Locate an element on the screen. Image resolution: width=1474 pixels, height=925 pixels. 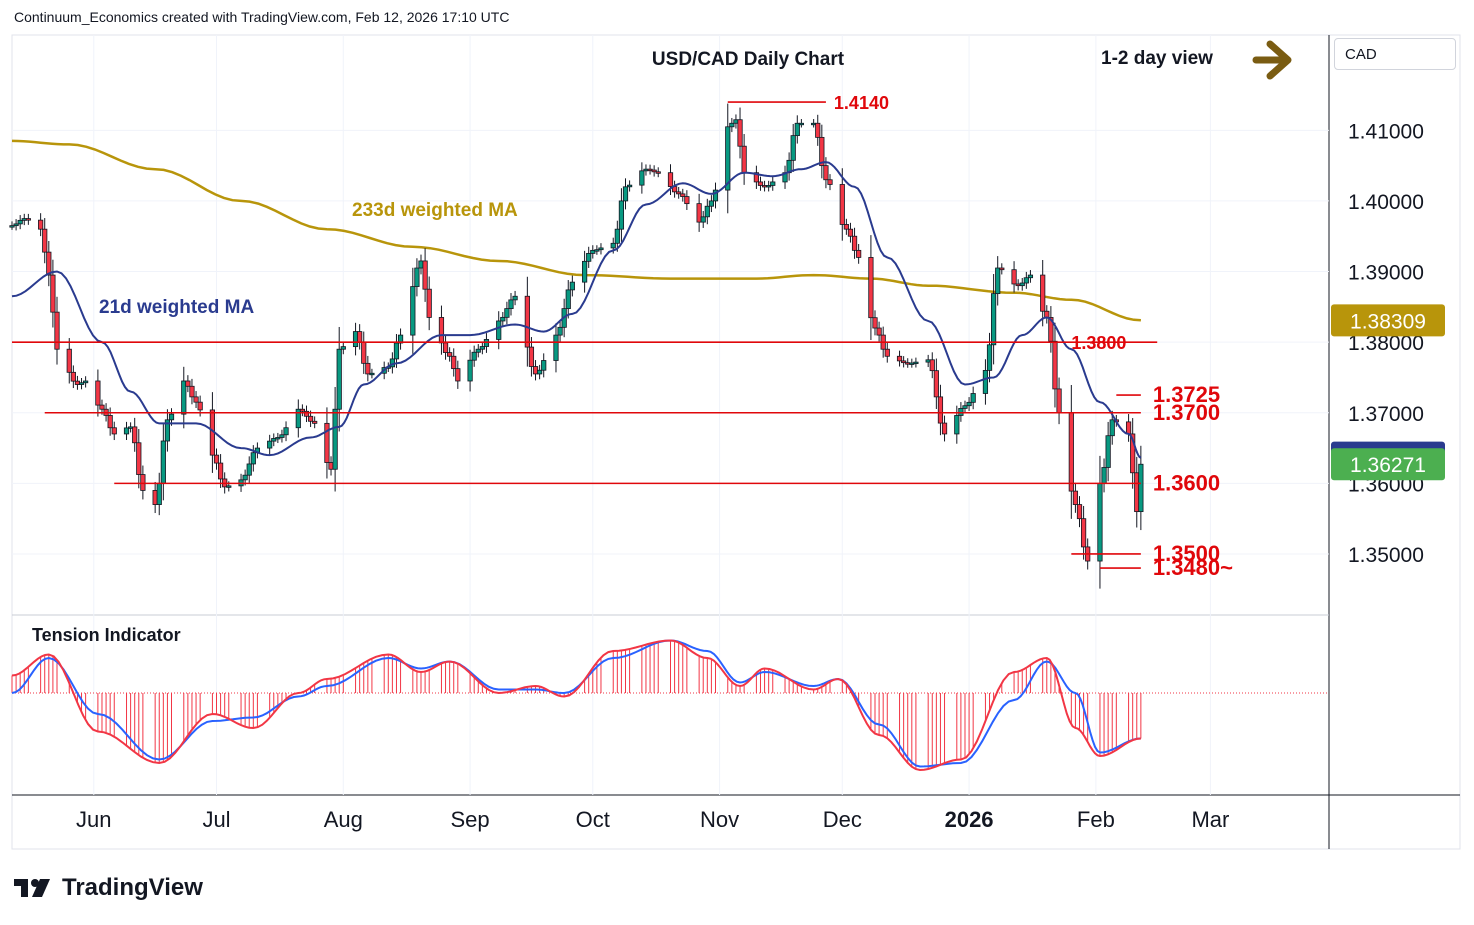
level-label-13600: 1.3600 is located at coordinates (1186, 482).